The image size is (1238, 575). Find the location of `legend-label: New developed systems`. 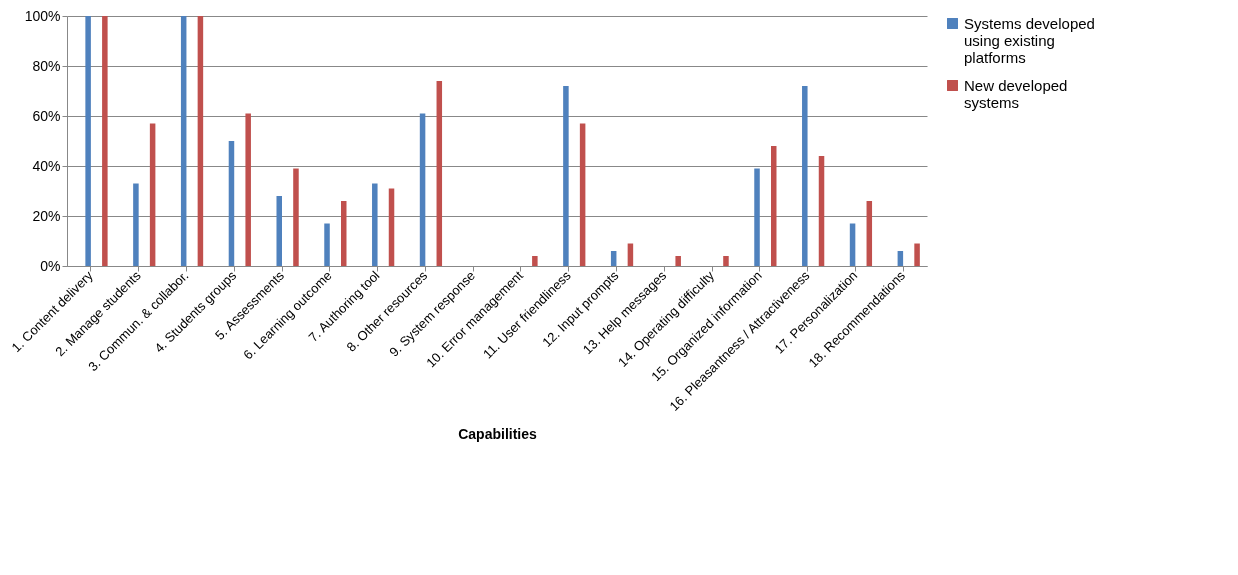

legend-label: New developed systems is located at coordinates (1016, 93).